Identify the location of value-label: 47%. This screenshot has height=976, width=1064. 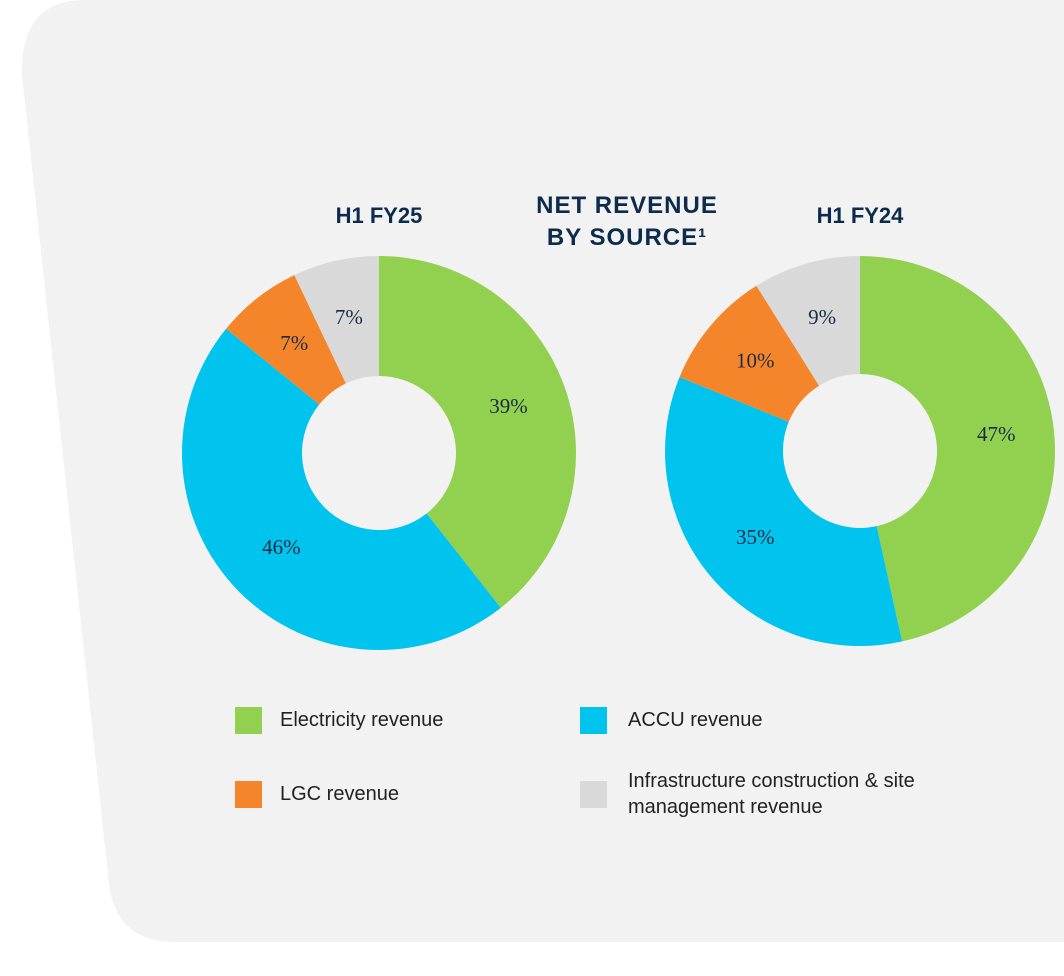
(996, 434).